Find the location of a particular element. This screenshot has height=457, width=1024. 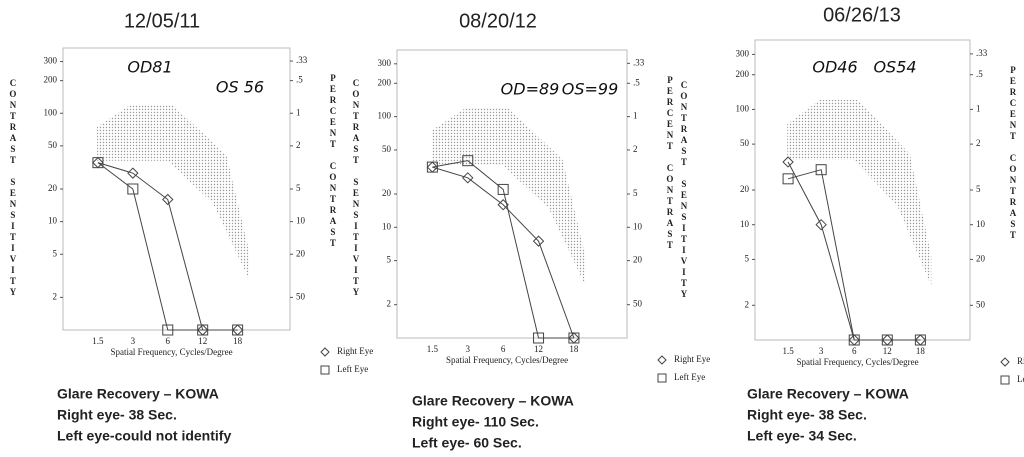

panel-date: 08/20/12 is located at coordinates (498, 21).